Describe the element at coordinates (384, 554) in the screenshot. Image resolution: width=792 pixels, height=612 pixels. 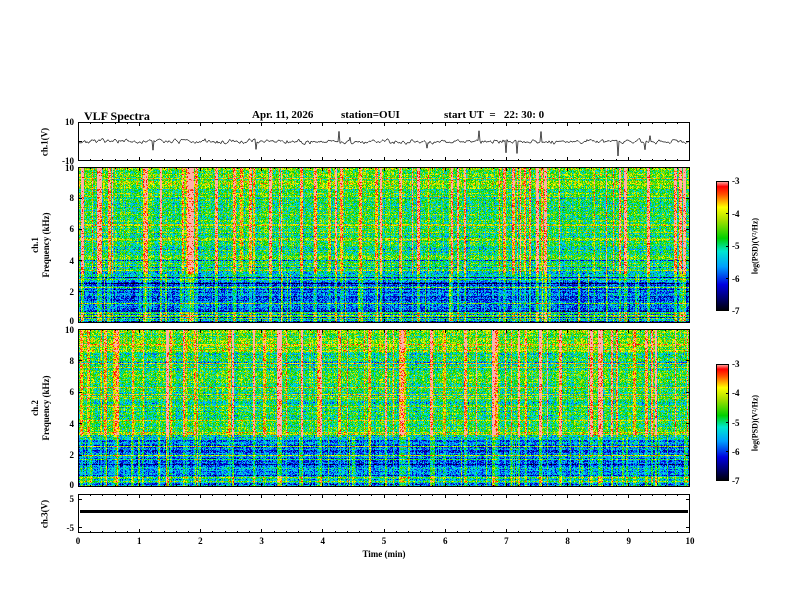
I see `time-axis-label: Time (min)` at that location.